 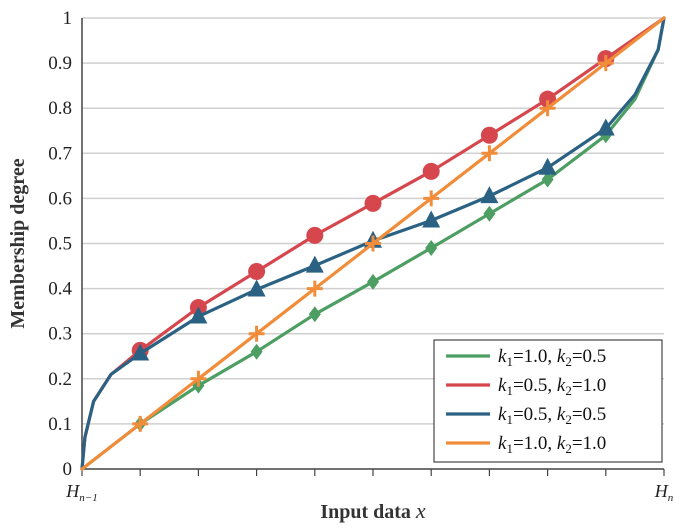 What do you see at coordinates (60, 379) in the screenshot?
I see `y-tick-label: 0.2` at bounding box center [60, 379].